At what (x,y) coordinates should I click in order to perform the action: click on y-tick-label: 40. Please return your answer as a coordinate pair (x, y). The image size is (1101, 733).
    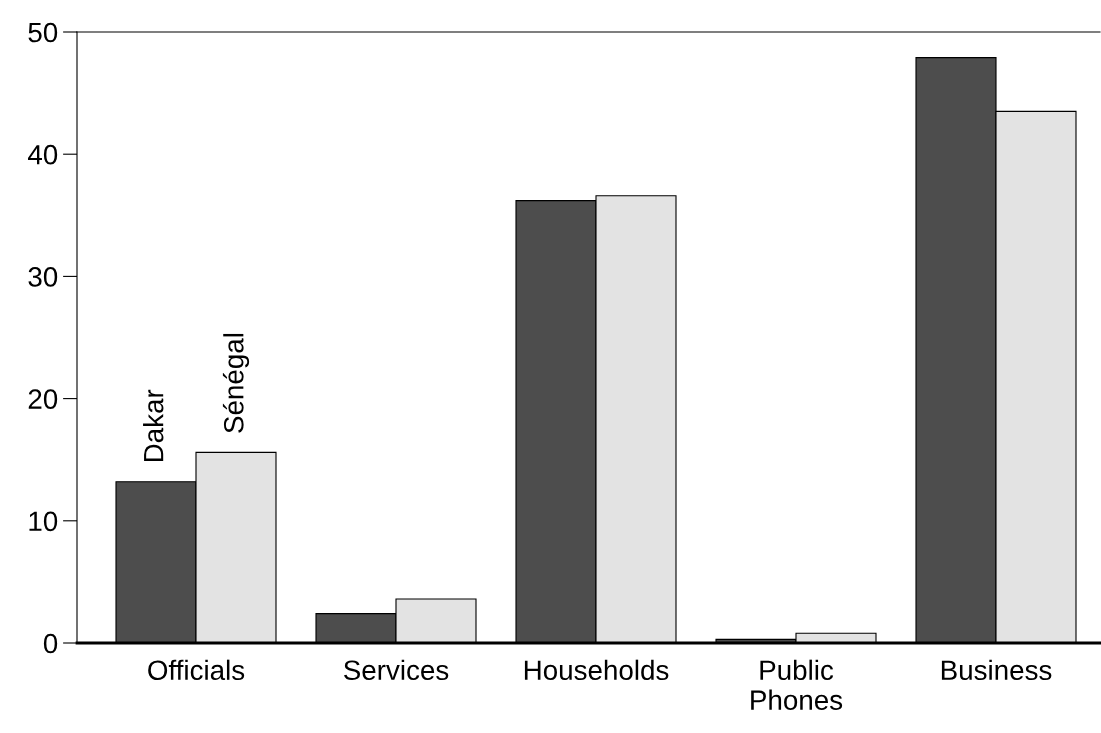
    Looking at the image, I should click on (42, 154).